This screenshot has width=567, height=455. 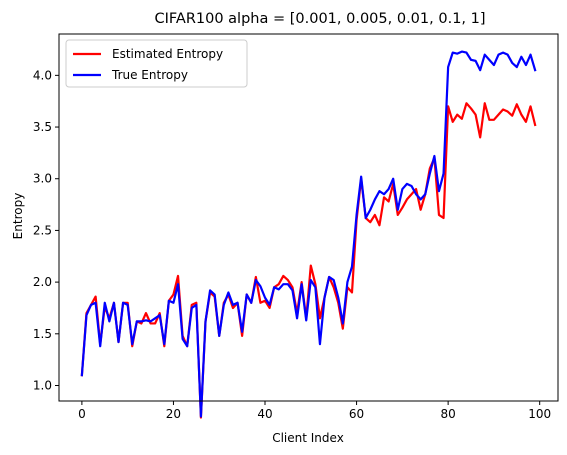 What do you see at coordinates (539, 414) in the screenshot?
I see `x-tick-label: 100` at bounding box center [539, 414].